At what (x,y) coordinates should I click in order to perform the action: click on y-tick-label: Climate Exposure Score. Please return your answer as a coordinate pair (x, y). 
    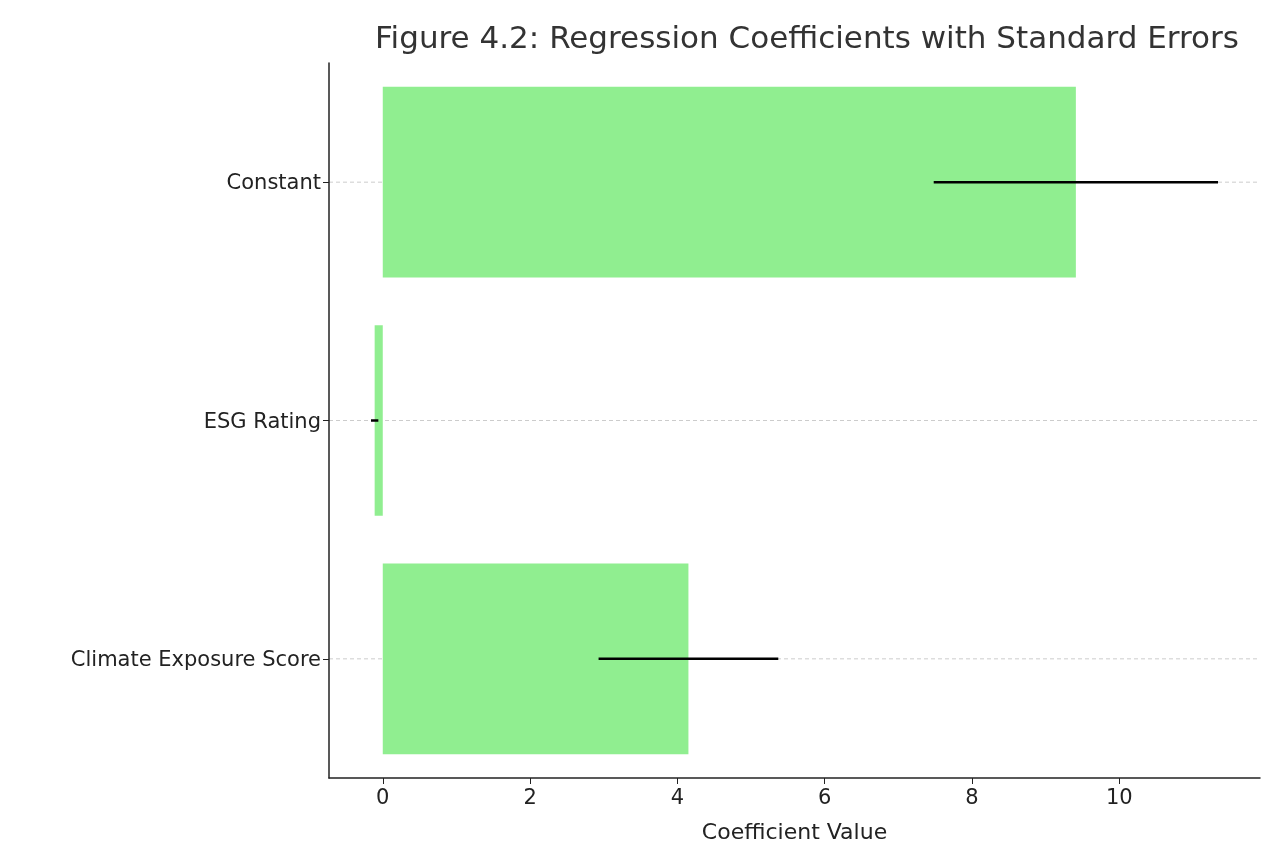
    Looking at the image, I should click on (195, 658).